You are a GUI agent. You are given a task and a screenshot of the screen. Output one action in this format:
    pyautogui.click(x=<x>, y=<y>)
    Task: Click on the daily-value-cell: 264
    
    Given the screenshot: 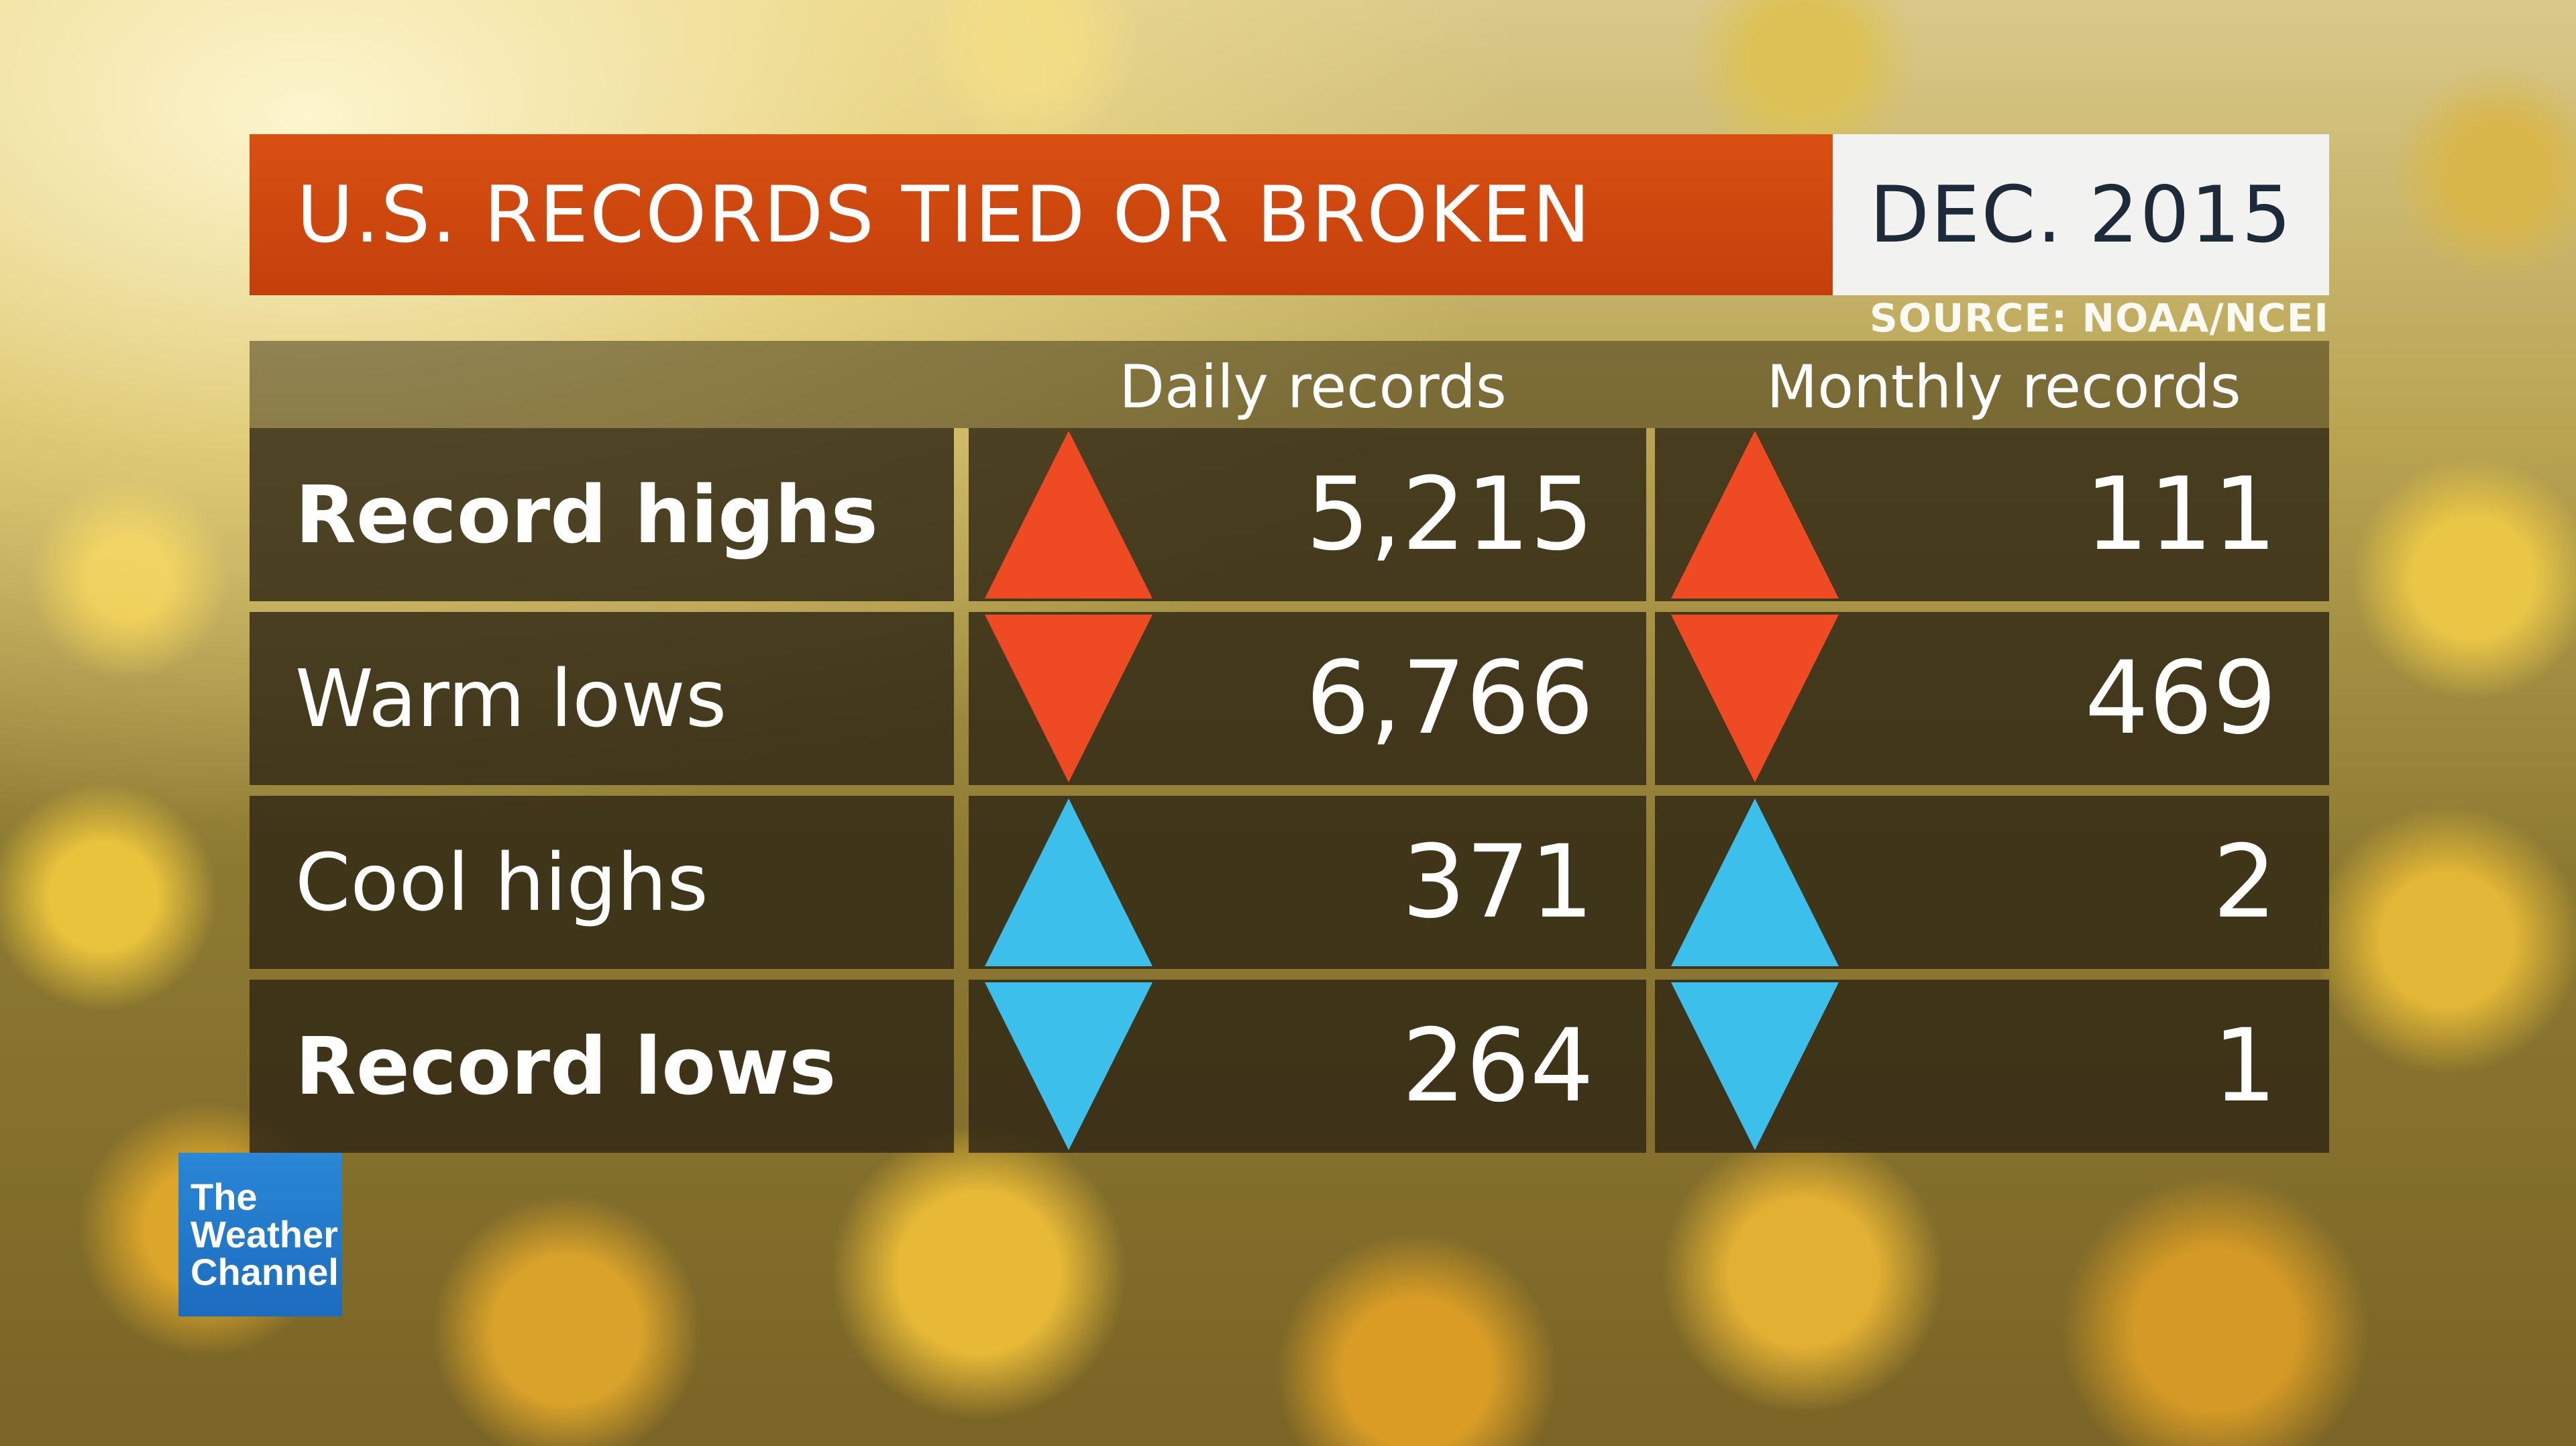 What is the action you would take?
    pyautogui.click(x=1307, y=1066)
    